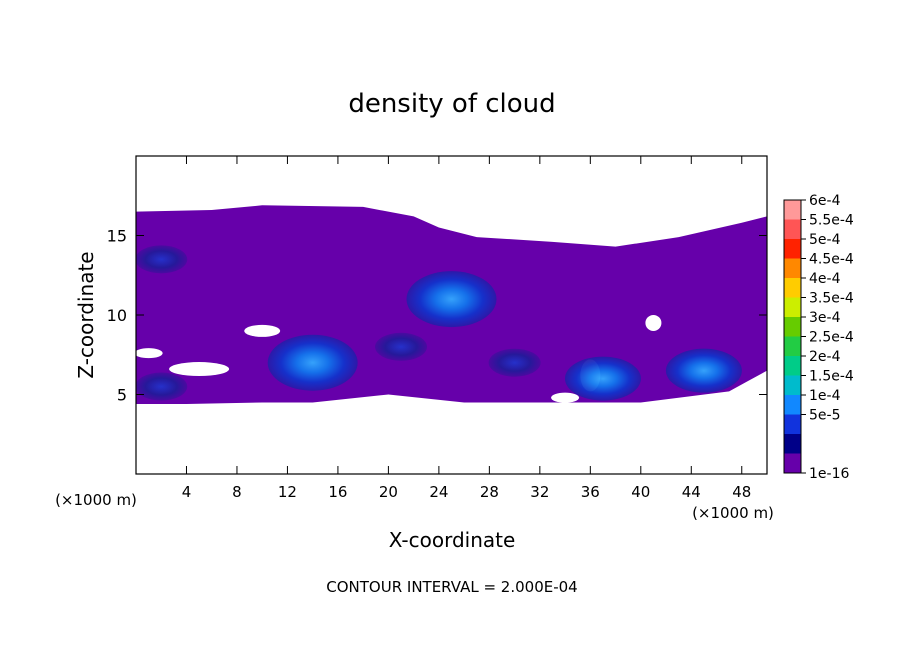  What do you see at coordinates (388, 492) in the screenshot?
I see `x-tick-label: 20` at bounding box center [388, 492].